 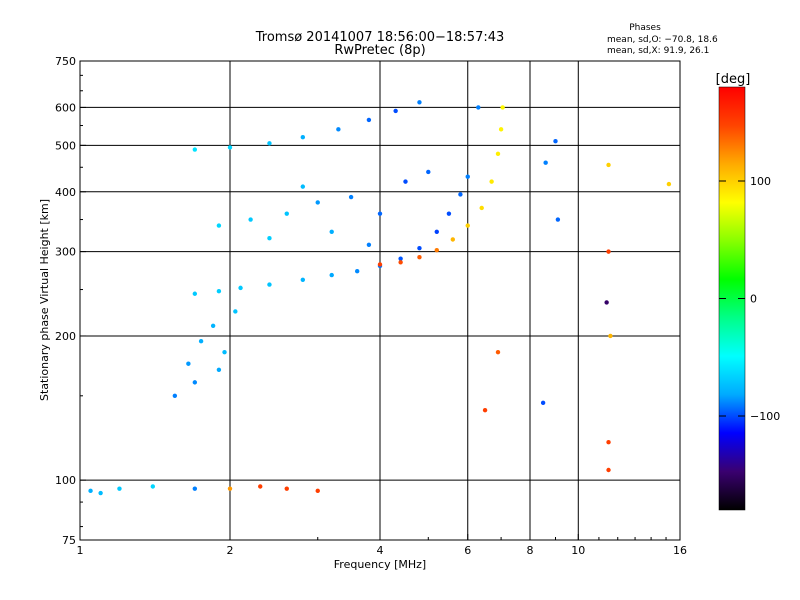 What do you see at coordinates (380, 564) in the screenshot?
I see `x-axis-label: Frequency [MHz]` at bounding box center [380, 564].